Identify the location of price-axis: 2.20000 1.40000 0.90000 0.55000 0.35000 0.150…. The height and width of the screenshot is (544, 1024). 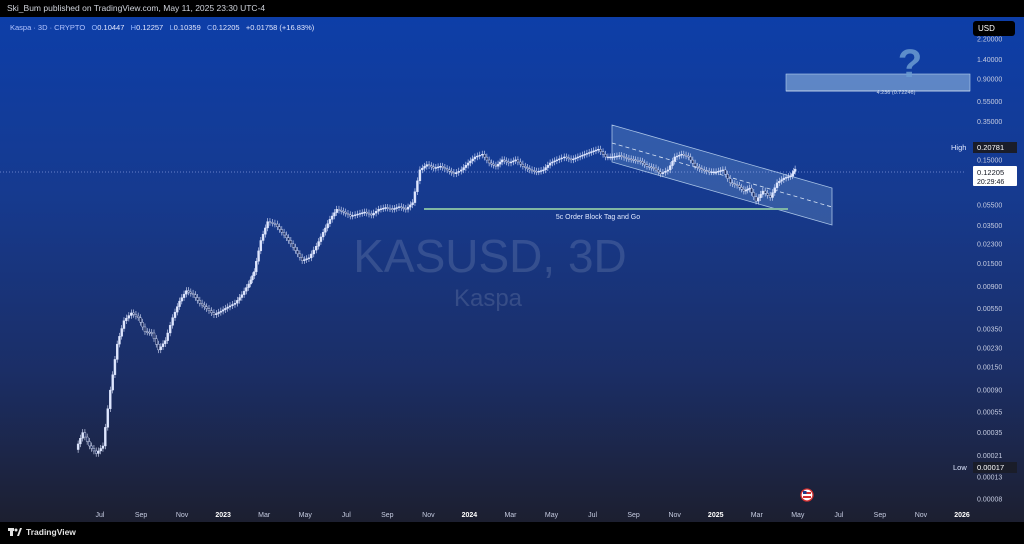
(989, 270).